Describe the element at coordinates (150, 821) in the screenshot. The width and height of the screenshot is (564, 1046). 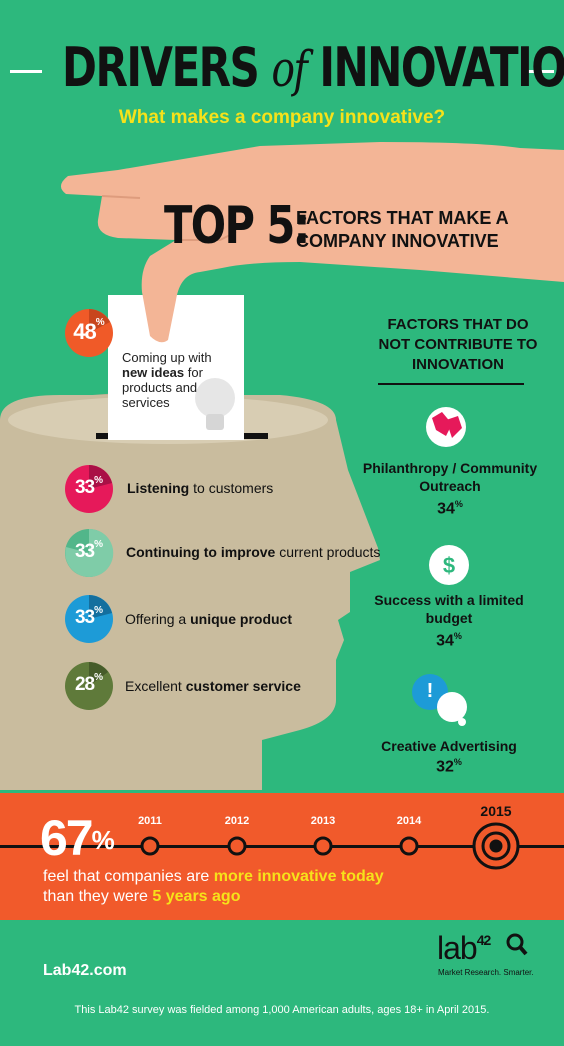
I see `year-label: 2011` at that location.